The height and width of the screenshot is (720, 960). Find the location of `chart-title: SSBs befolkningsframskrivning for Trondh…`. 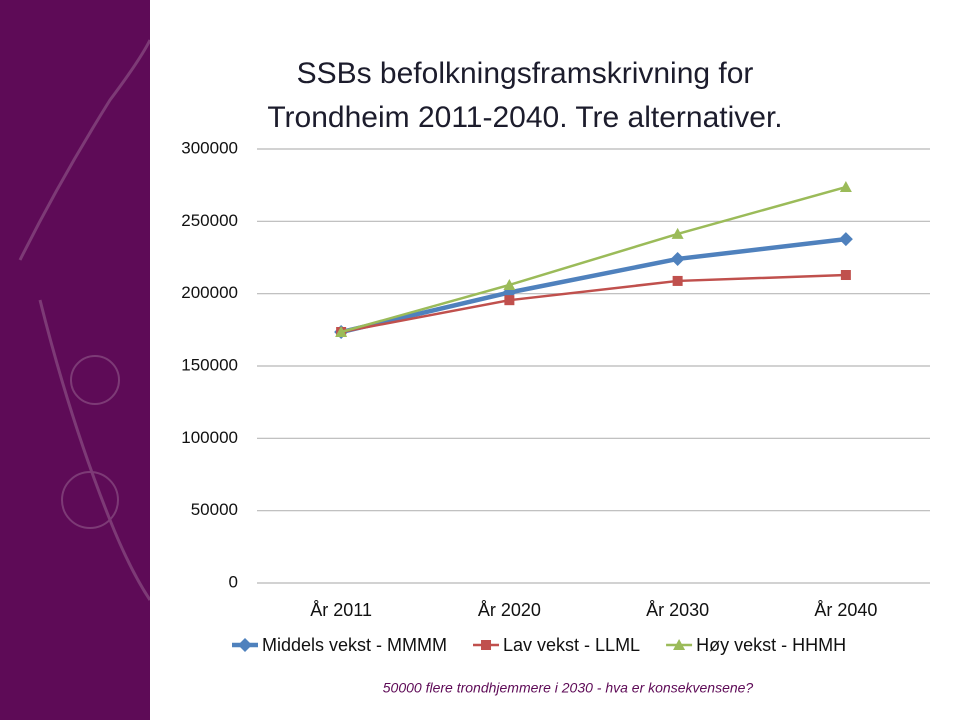

chart-title: SSBs befolkningsframskrivning for Trondh… is located at coordinates (525, 95).